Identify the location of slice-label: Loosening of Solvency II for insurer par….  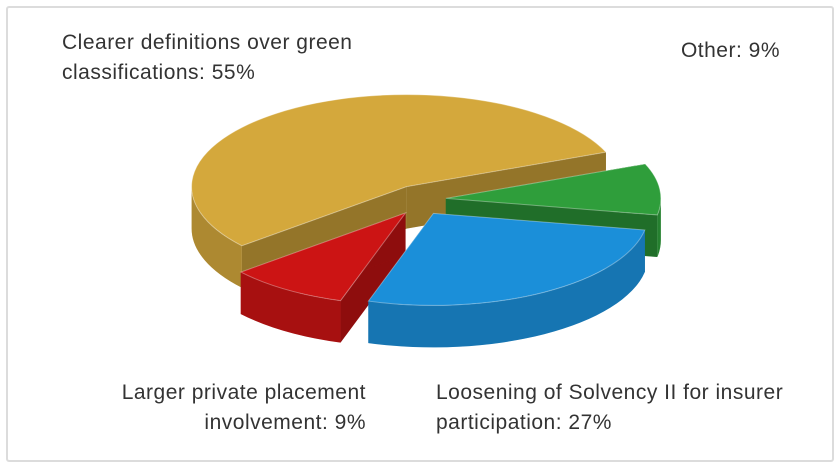
(610, 407).